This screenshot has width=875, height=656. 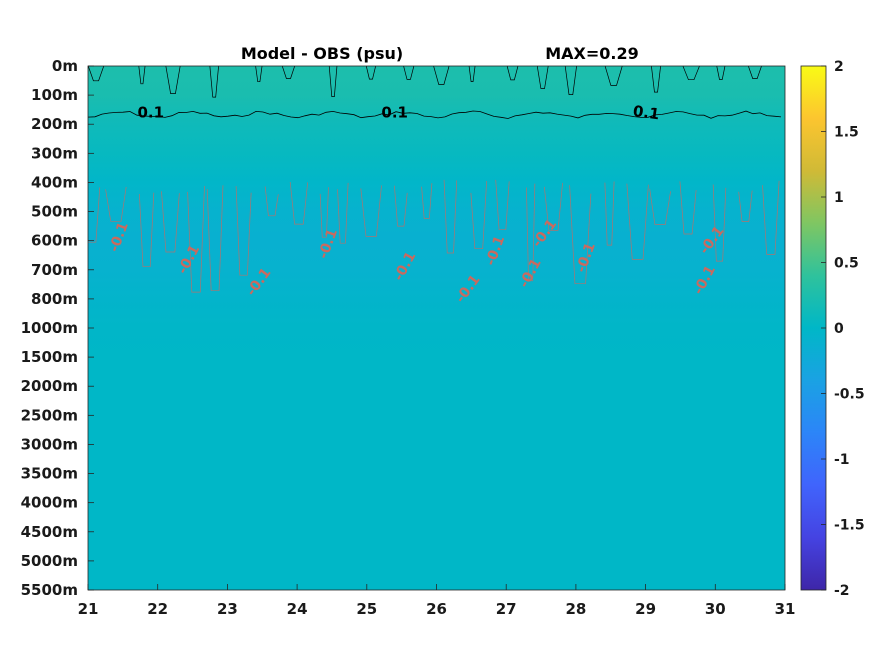 What do you see at coordinates (49, 474) in the screenshot?
I see `y-tick-label: 3500m` at bounding box center [49, 474].